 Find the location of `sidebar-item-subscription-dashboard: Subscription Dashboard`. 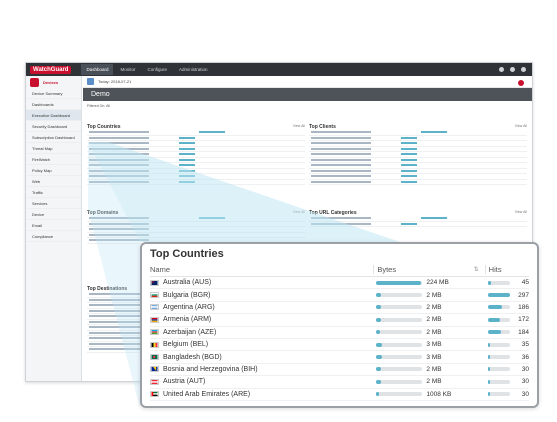

sidebar-item-subscription-dashboard: Subscription Dashboard is located at coordinates (53, 137).